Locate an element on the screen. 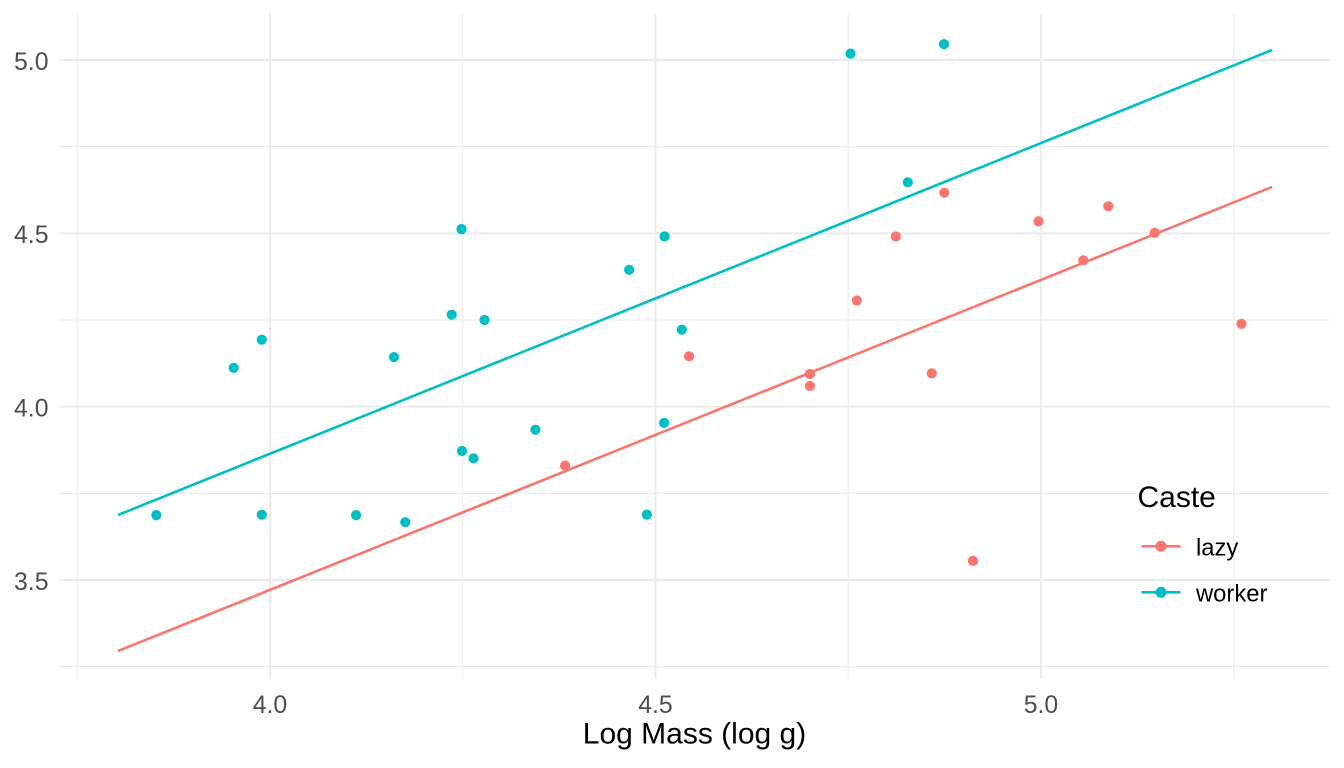 The image size is (1344, 768). svg-text: worker is located at coordinates (1231, 594).